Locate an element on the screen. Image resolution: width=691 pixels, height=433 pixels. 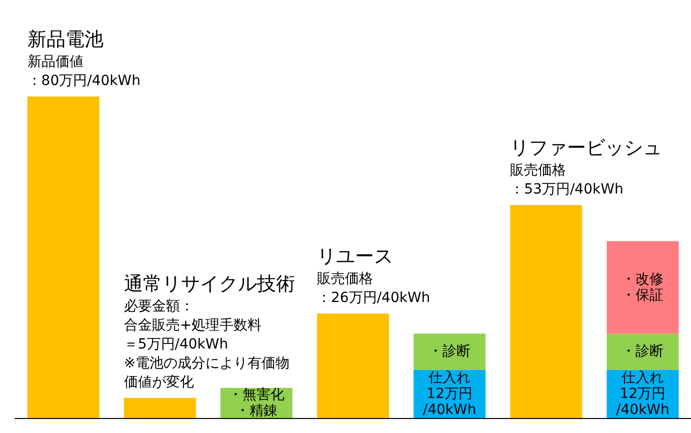
annotation: 新品電池 is located at coordinates (65, 39).